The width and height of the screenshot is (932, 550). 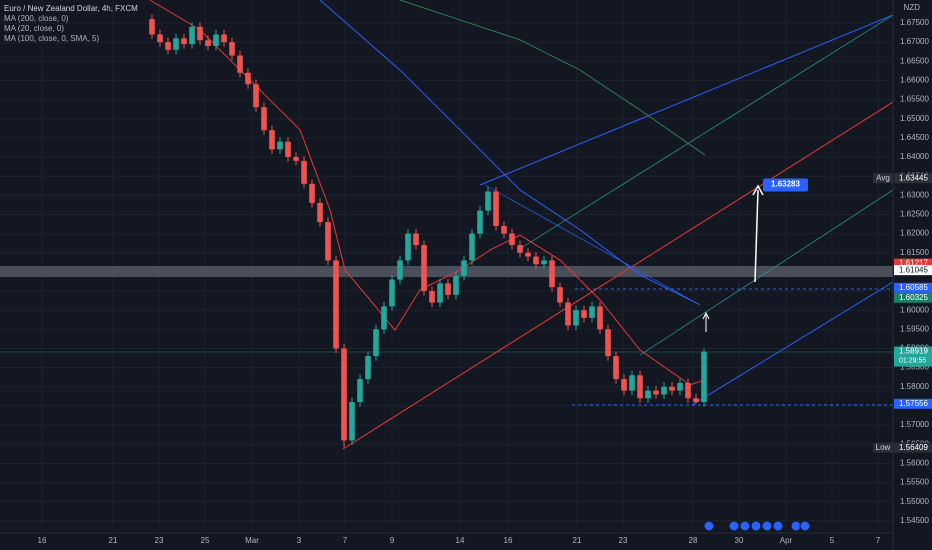 I want to click on indicator-label: MA (200, close, 0), so click(x=36, y=18).